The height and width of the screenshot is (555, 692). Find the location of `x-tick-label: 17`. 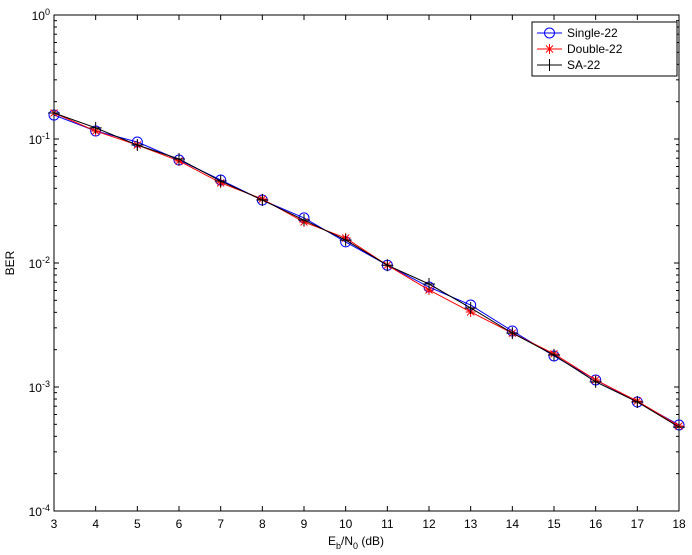

x-tick-label: 17 is located at coordinates (638, 524).